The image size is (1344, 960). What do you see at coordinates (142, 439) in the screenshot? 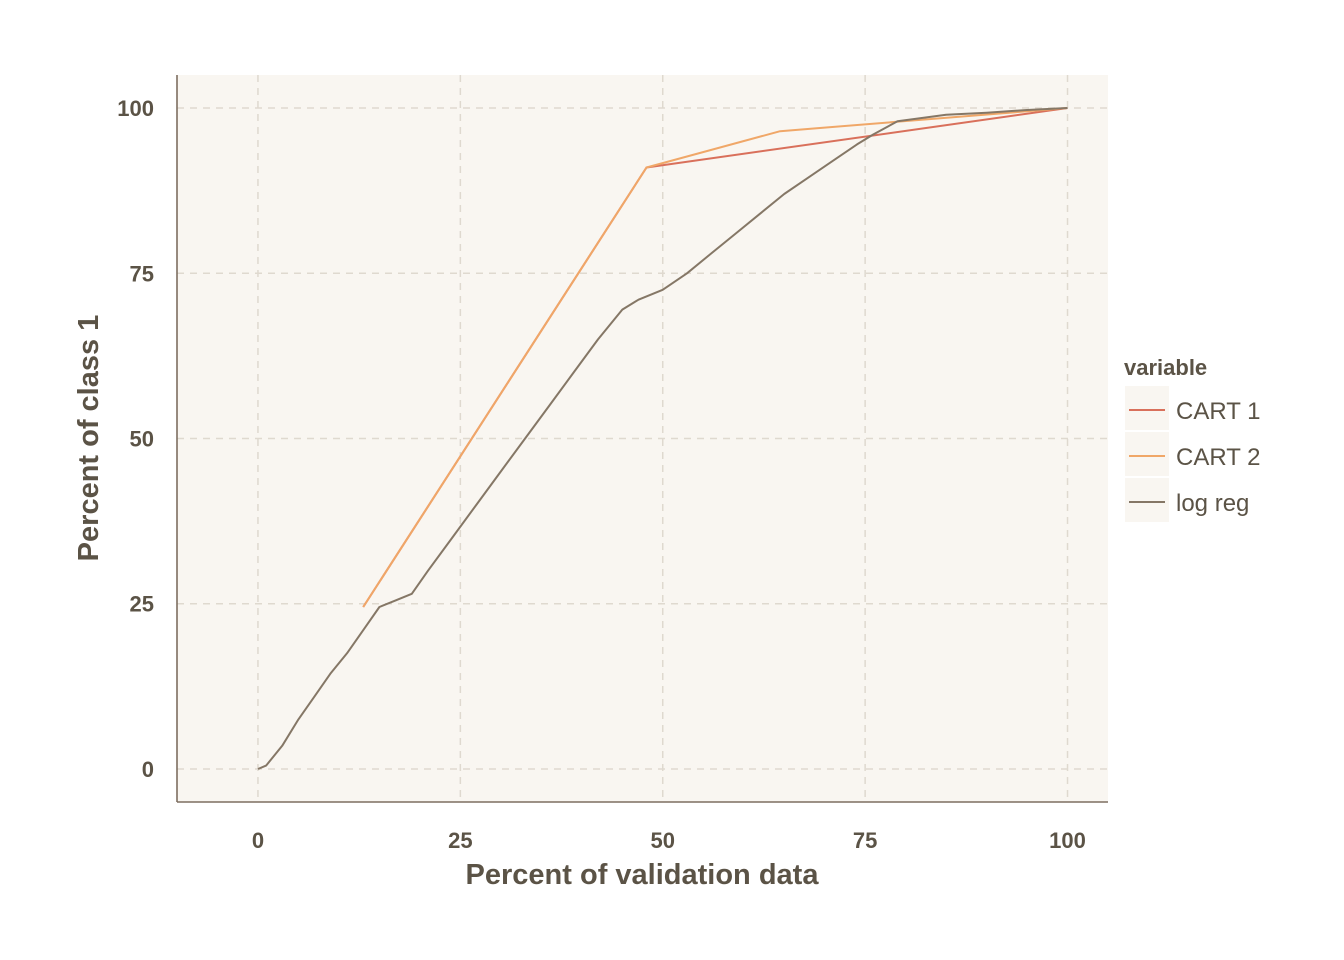
I see `y-tick-label: 50` at bounding box center [142, 439].